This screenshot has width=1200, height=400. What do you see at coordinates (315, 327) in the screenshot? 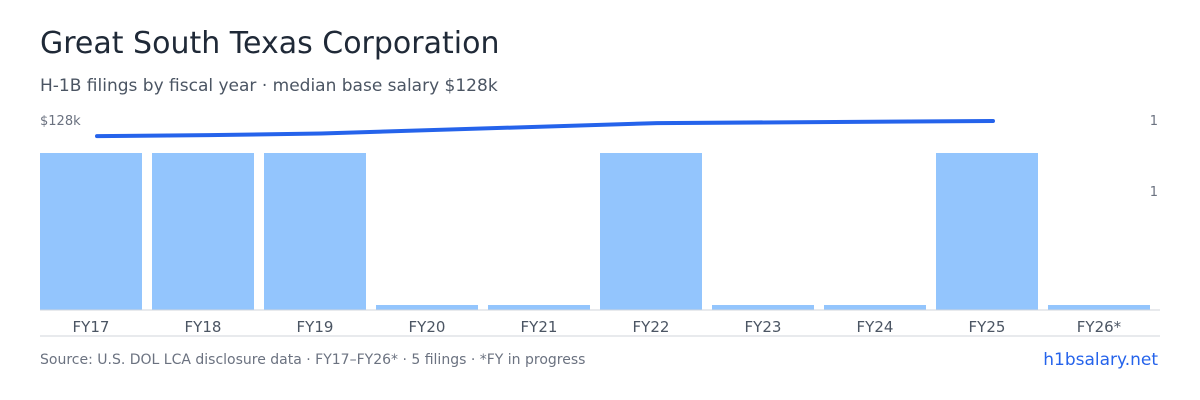
I see `x-tick-label: FY19` at bounding box center [315, 327].